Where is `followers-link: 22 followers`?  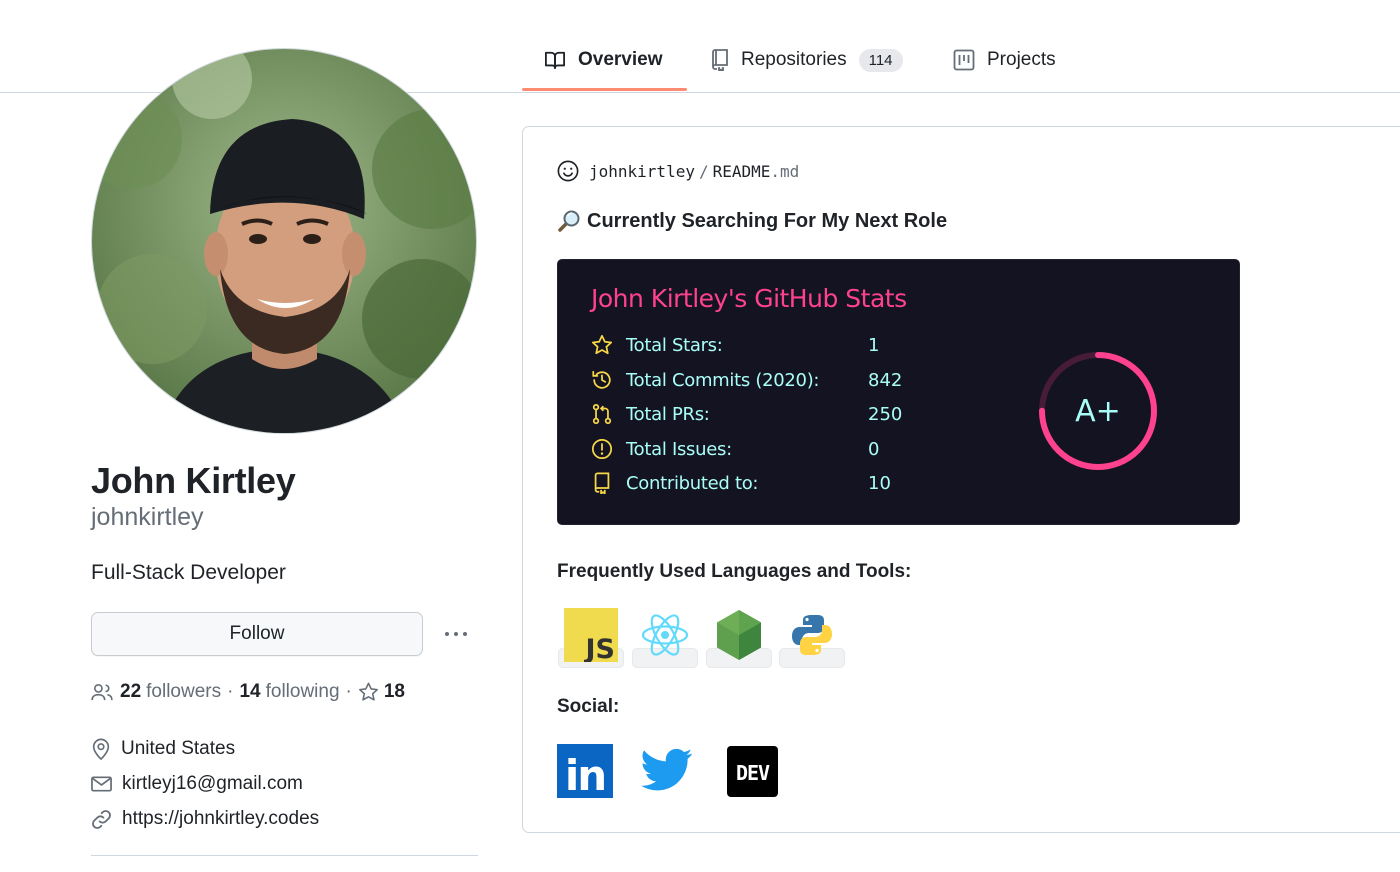
followers-link: 22 followers is located at coordinates (170, 692).